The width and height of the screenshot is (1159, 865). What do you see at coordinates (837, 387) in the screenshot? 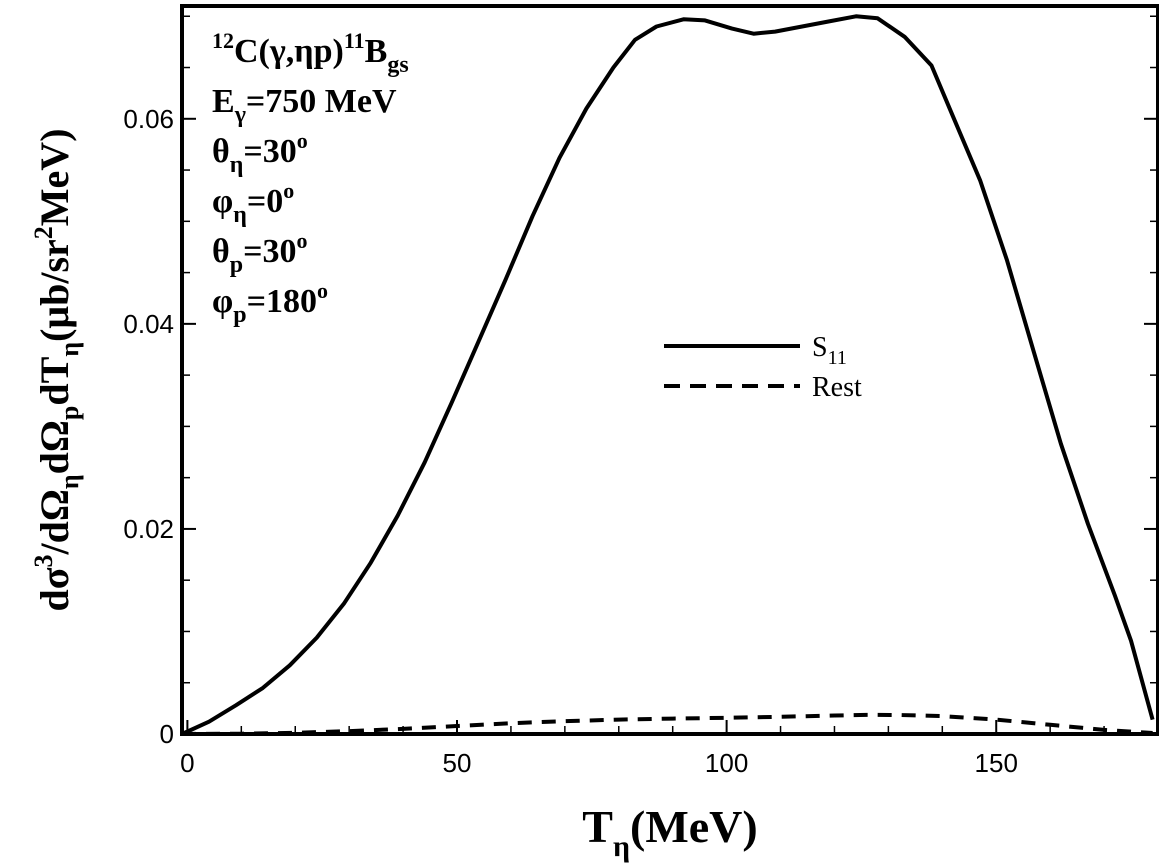
I see `legend-label: Rest` at bounding box center [837, 387].